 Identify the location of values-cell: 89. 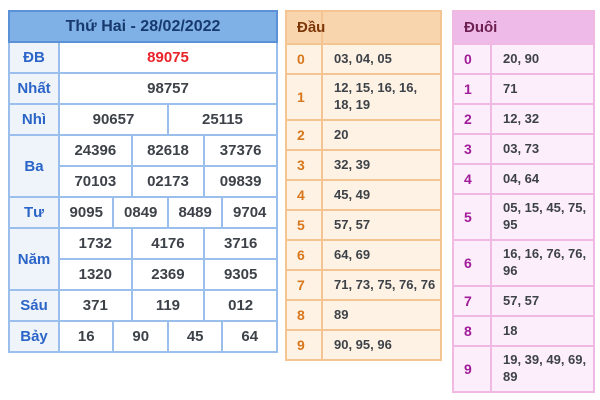
(381, 315).